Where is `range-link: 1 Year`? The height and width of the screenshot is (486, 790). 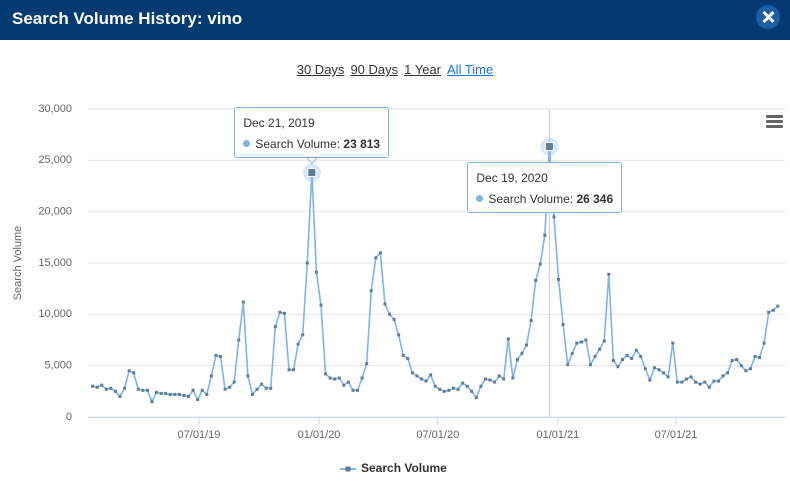 range-link: 1 Year is located at coordinates (423, 69).